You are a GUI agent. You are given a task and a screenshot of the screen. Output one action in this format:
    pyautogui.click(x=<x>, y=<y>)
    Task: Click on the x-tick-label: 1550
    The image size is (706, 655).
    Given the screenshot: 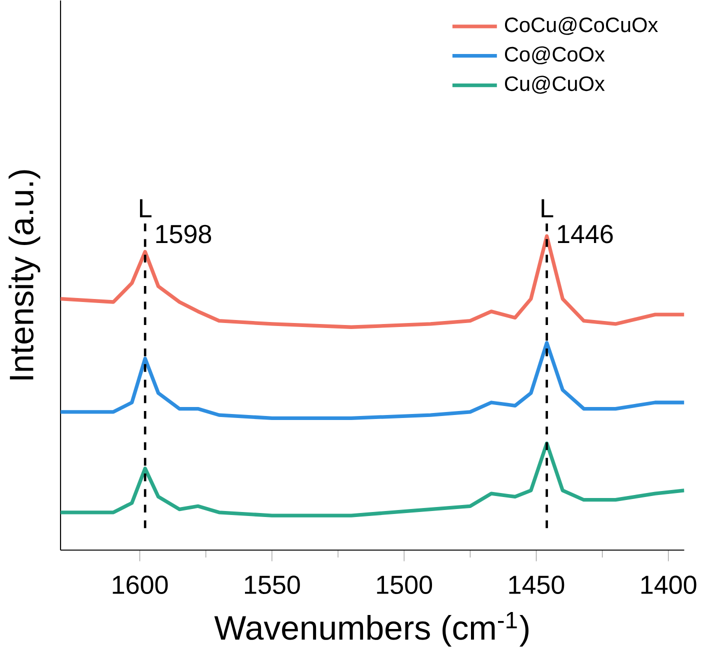 What is the action you would take?
    pyautogui.click(x=272, y=585)
    